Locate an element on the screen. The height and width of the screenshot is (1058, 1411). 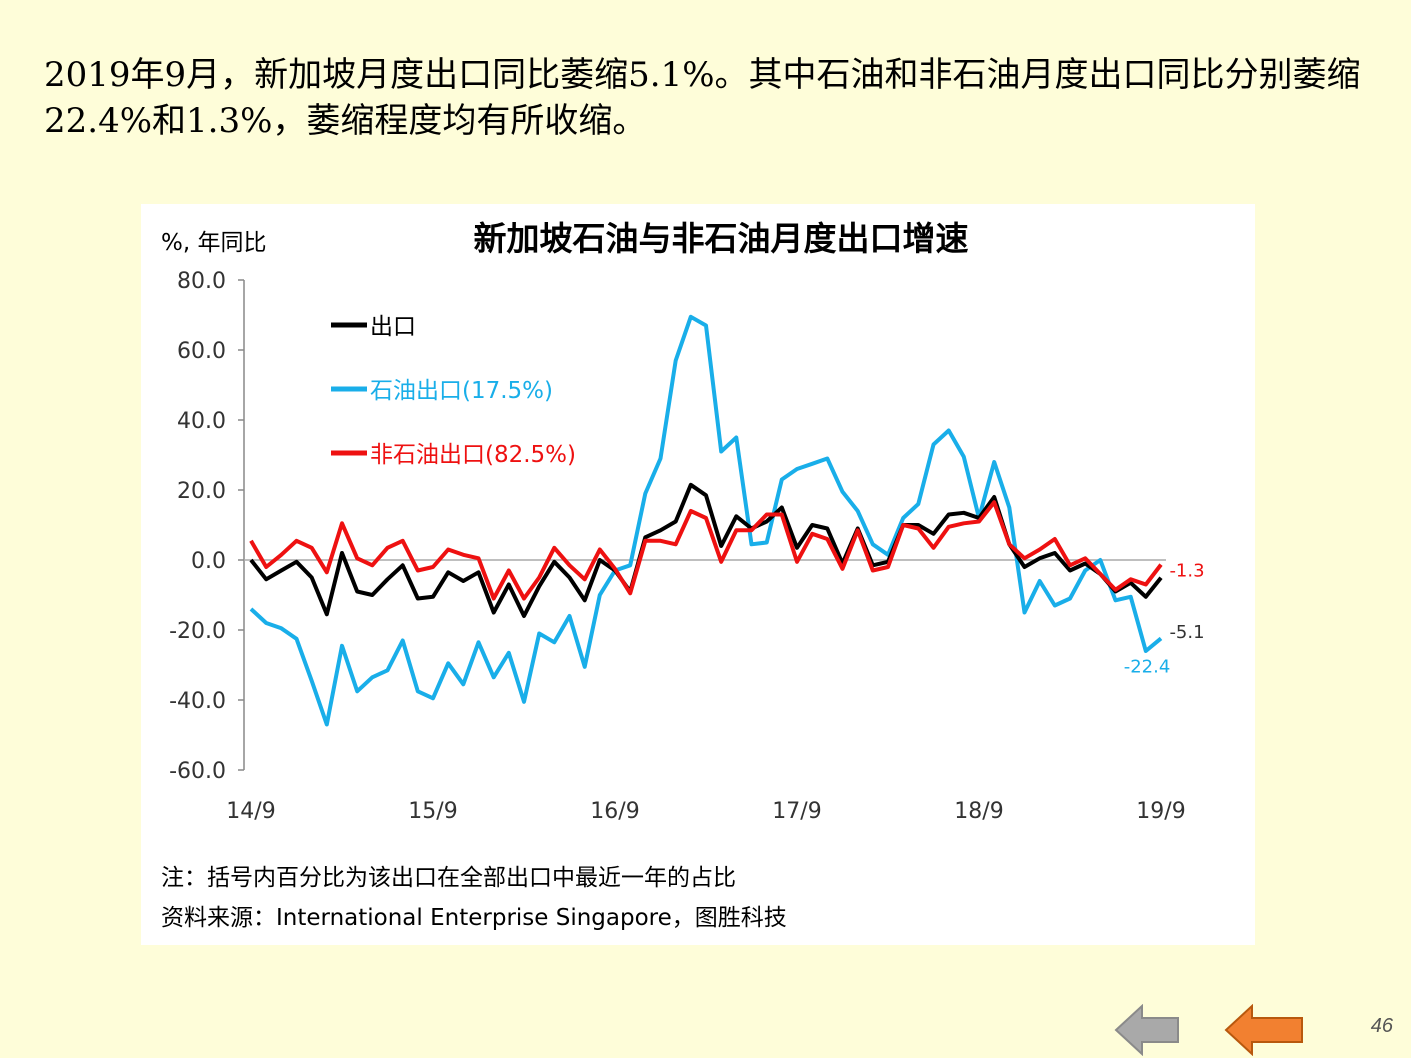
legend-label: 出口 is located at coordinates (393, 327).